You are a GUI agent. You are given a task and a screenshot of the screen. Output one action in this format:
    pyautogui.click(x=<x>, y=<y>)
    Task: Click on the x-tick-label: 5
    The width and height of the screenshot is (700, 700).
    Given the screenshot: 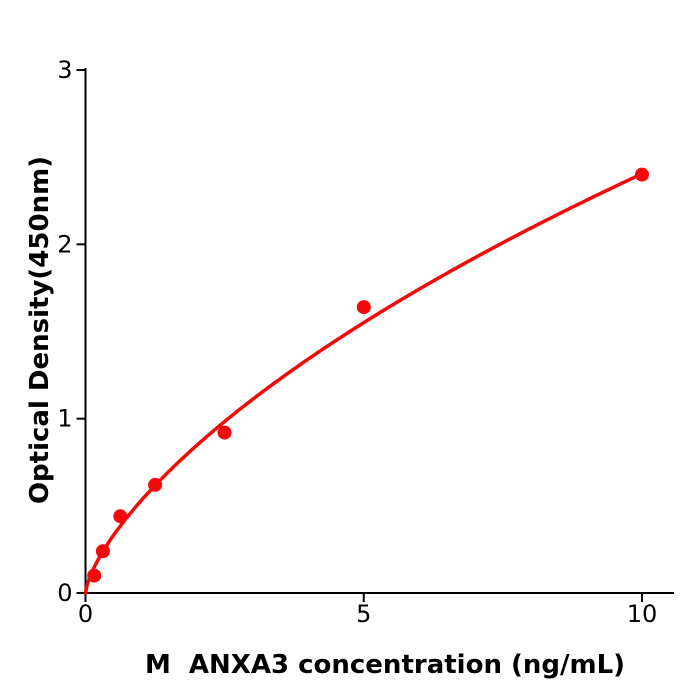 What is the action you would take?
    pyautogui.click(x=363, y=614)
    